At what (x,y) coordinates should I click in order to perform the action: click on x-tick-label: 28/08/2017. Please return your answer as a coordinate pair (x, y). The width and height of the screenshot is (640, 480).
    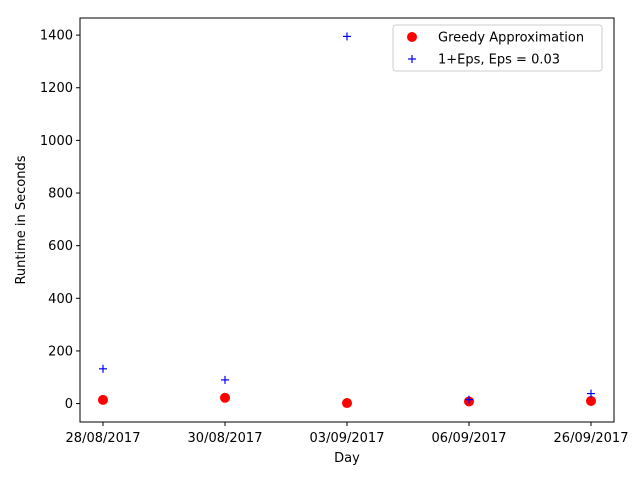
    Looking at the image, I should click on (103, 438).